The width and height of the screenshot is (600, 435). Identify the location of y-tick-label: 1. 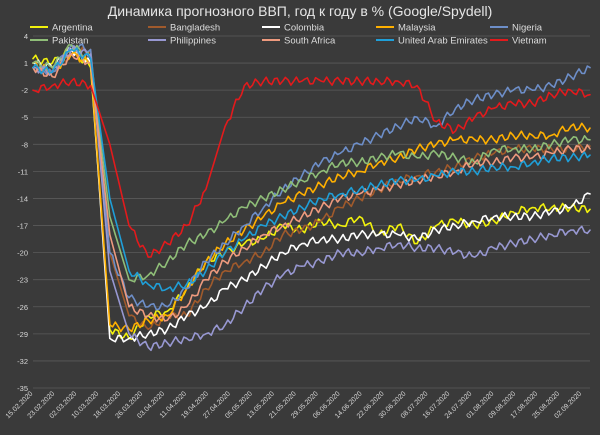
(26, 63).